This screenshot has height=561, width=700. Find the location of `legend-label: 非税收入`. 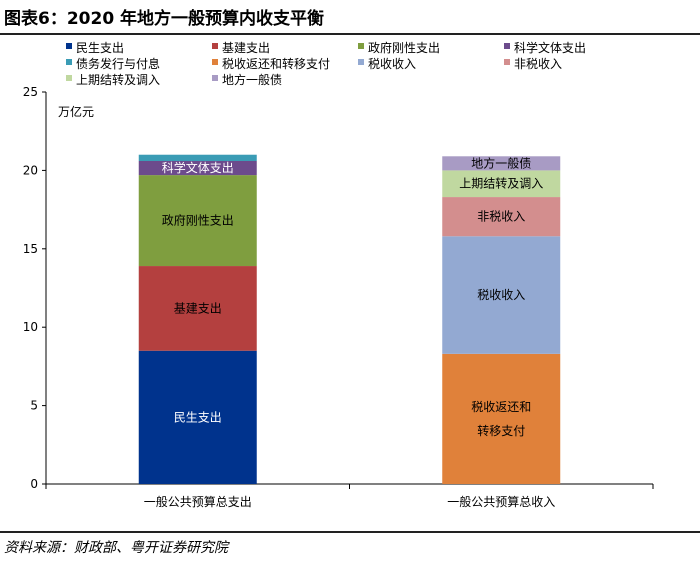

legend-label: 非税收入 is located at coordinates (538, 64).